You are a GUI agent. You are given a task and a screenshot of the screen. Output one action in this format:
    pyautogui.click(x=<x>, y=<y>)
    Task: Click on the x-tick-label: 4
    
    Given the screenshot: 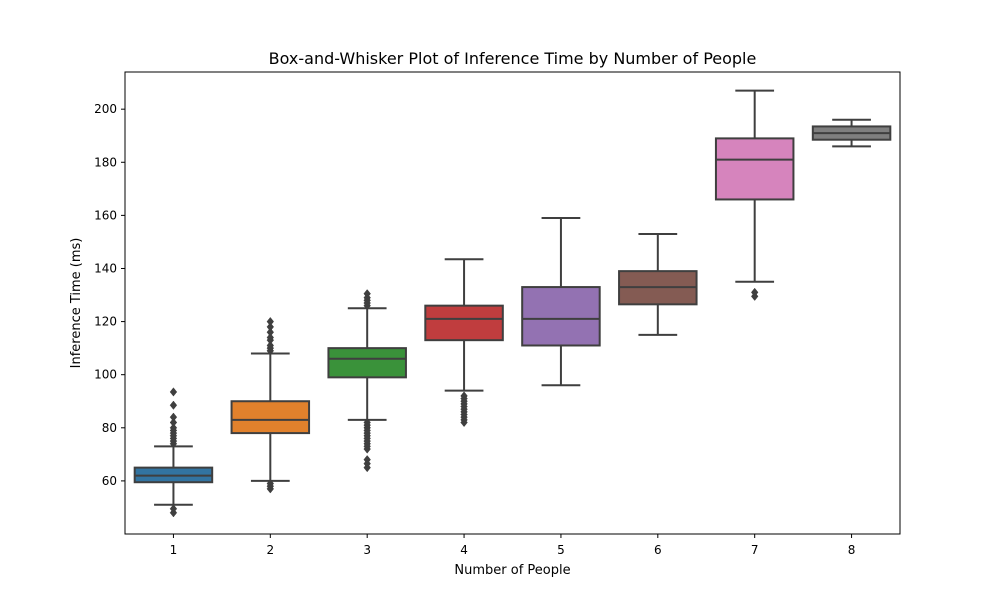 What is the action you would take?
    pyautogui.click(x=464, y=550)
    